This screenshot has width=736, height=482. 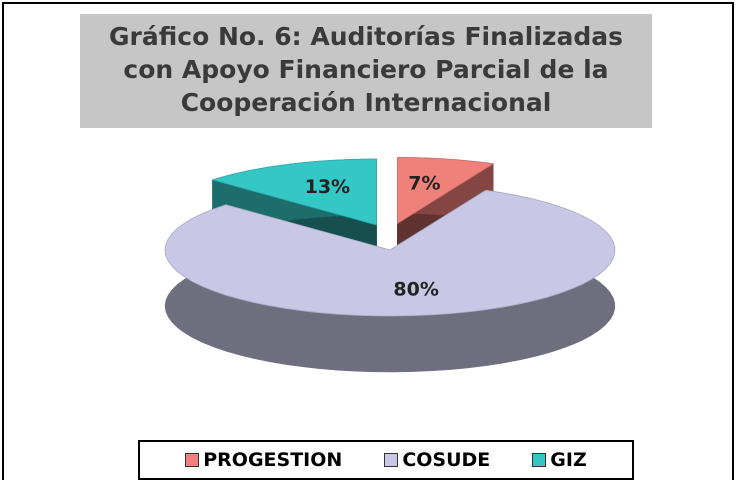 What do you see at coordinates (415, 290) in the screenshot?
I see `data-label: 80%` at bounding box center [415, 290].